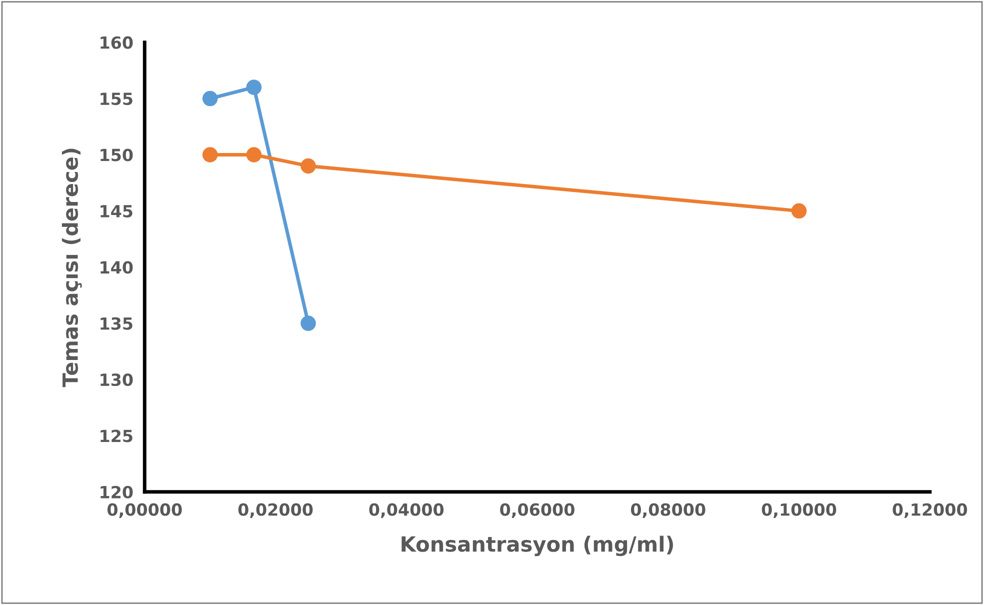 This screenshot has height=605, width=984. Describe the element at coordinates (275, 510) in the screenshot. I see `x-tick-label: 0,02000` at that location.